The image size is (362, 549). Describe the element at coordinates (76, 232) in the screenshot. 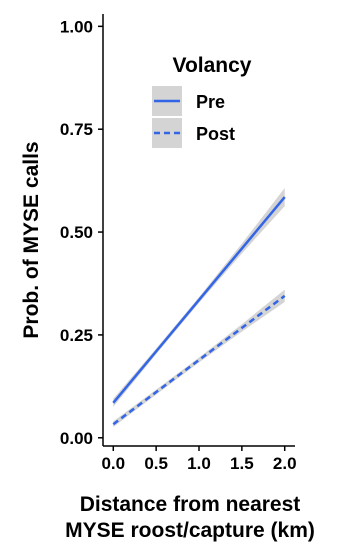

I see `y-tick-label: 0.50` at that location.